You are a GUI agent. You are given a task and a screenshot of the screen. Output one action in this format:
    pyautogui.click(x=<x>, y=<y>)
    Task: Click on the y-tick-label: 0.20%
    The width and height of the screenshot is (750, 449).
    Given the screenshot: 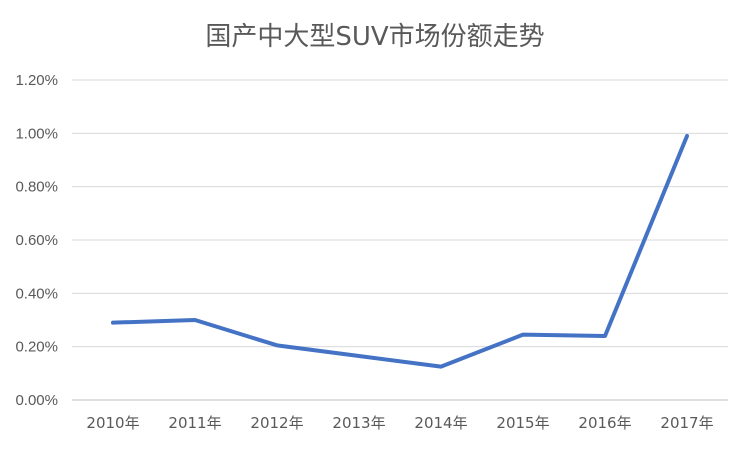 What is the action you would take?
    pyautogui.click(x=36, y=347)
    